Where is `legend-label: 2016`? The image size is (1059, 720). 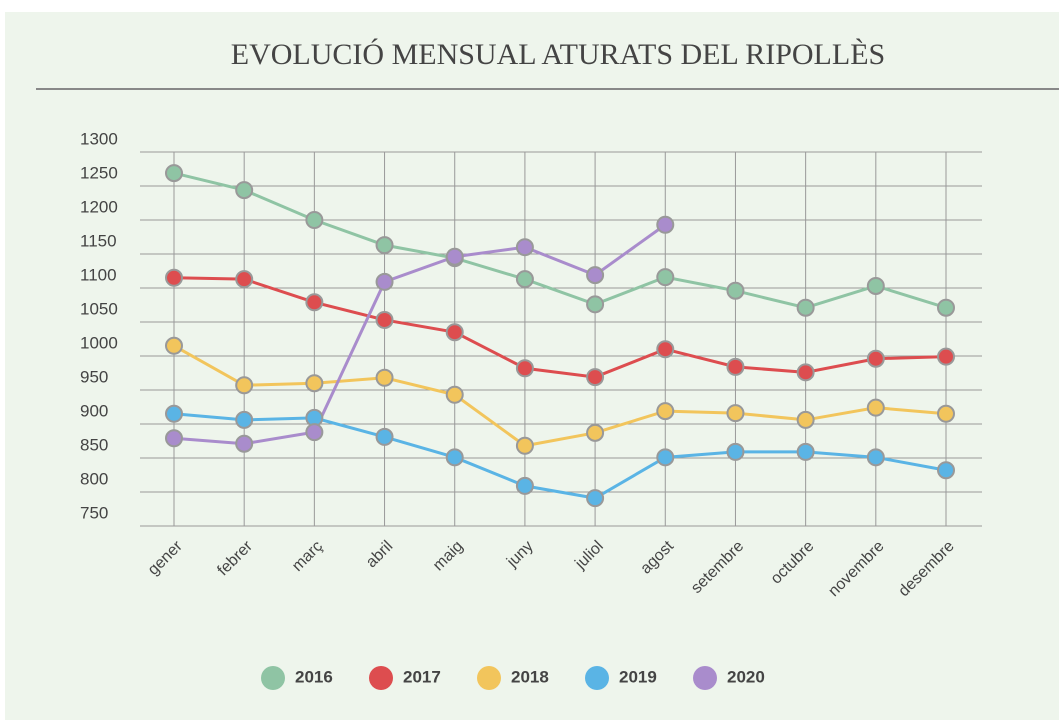
legend-label: 2016 is located at coordinates (314, 676).